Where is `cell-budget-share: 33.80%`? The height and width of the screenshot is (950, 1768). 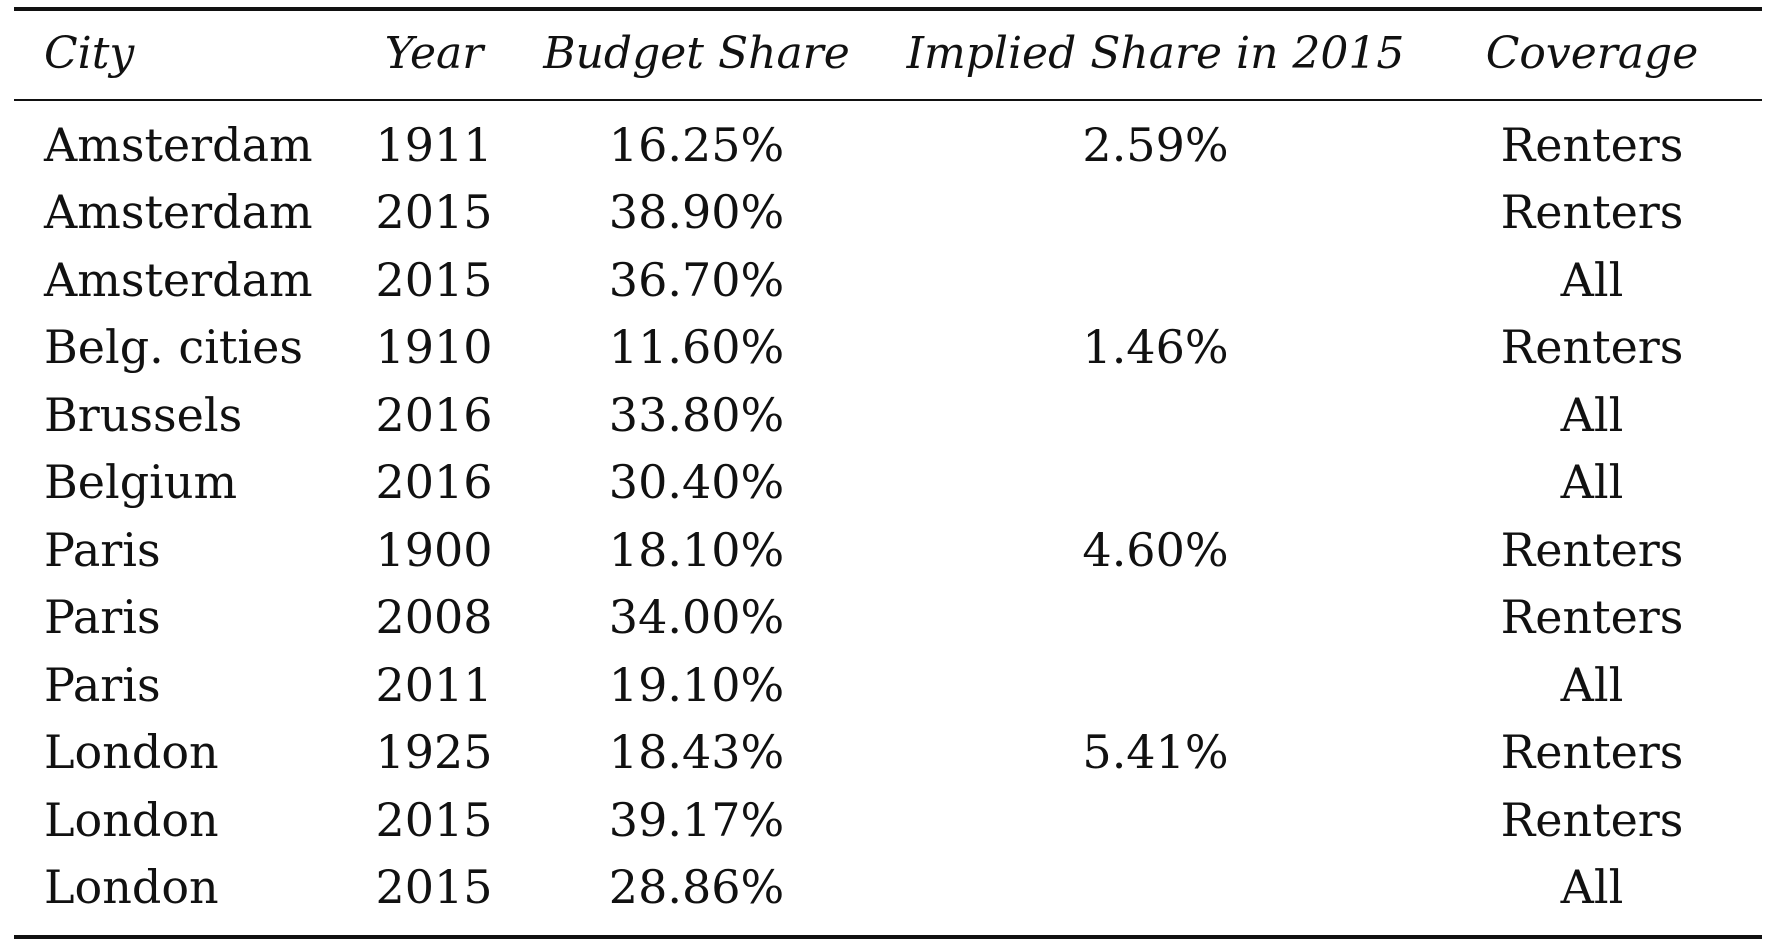 cell-budget-share: 33.80% is located at coordinates (696, 414).